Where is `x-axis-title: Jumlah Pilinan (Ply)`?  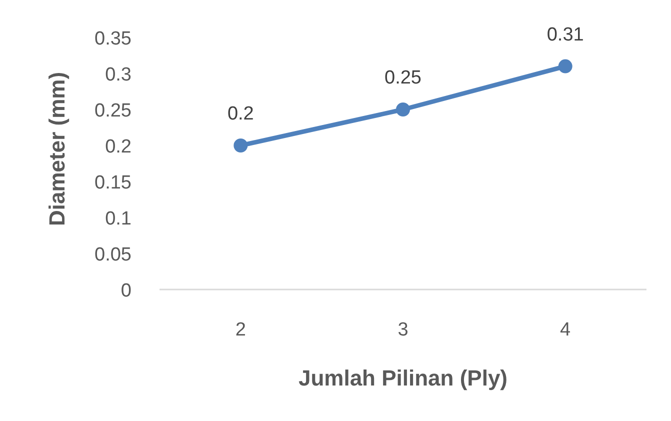 x-axis-title: Jumlah Pilinan (Ply) is located at coordinates (403, 378).